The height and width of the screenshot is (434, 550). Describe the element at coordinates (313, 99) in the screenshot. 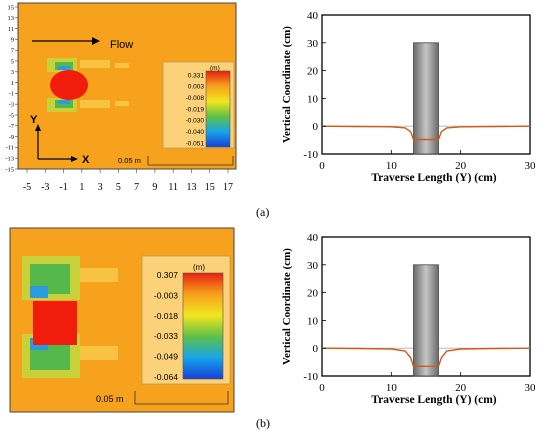

I see `profile-a-y-tick-label: 10` at that location.